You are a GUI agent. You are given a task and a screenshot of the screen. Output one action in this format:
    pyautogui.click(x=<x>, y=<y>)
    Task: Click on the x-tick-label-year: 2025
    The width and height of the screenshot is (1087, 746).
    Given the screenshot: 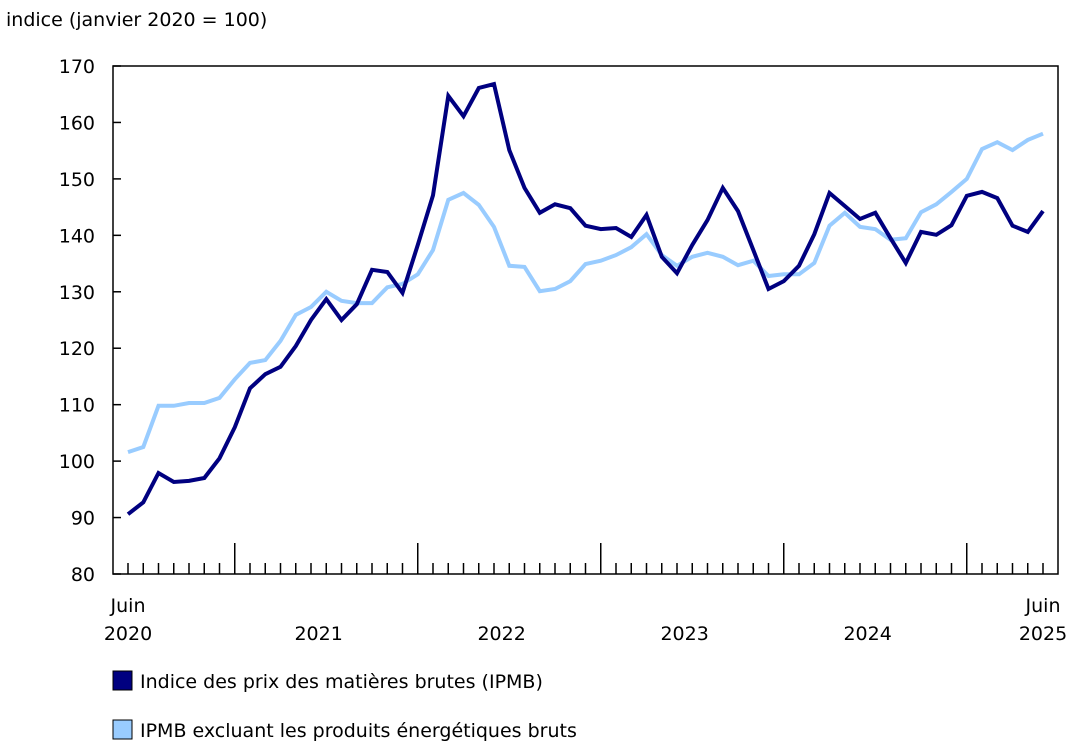 What is the action you would take?
    pyautogui.click(x=1043, y=634)
    